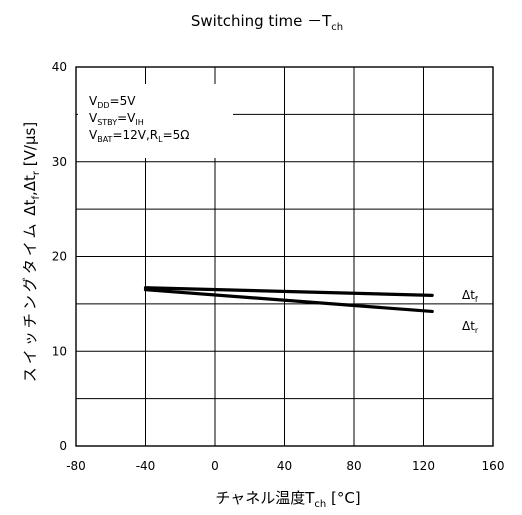 Image resolution: width=522 pixels, height=515 pixels. Describe the element at coordinates (343, 498) in the screenshot. I see `x-axis-label-unit: [°C]` at that location.